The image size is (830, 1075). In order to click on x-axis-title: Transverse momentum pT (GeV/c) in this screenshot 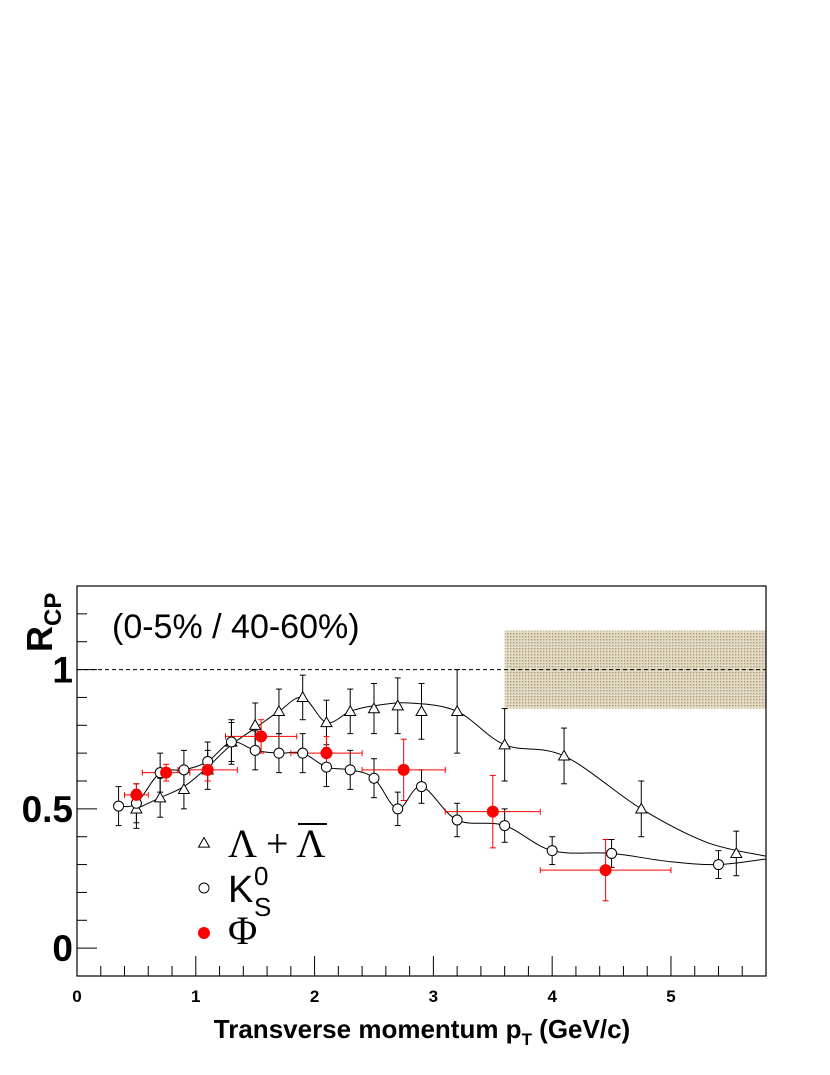, I will do `click(422, 1031)`.